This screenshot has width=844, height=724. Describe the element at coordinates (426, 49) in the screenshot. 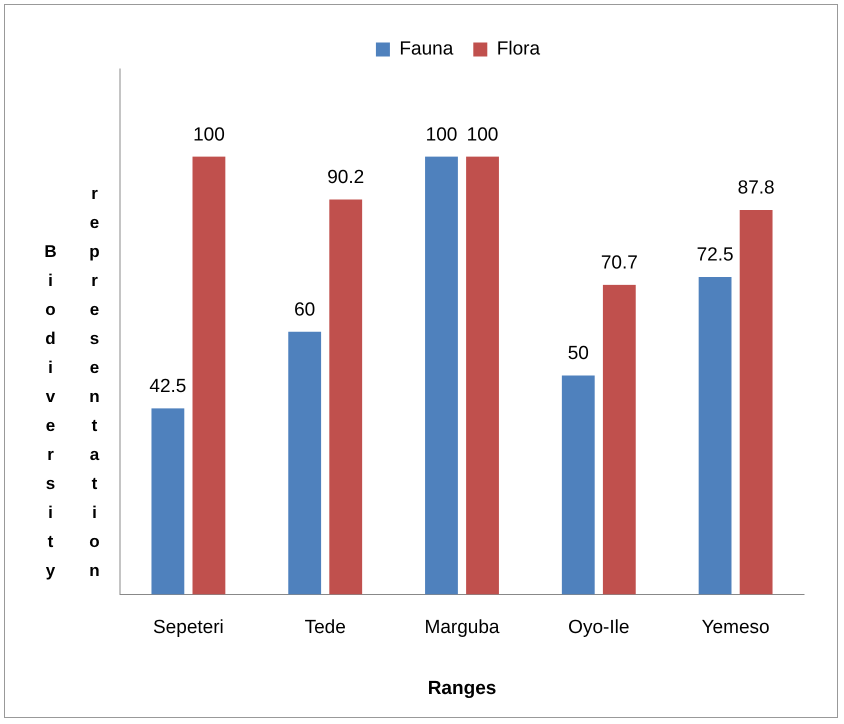

I see `legend-label: Fauna` at that location.